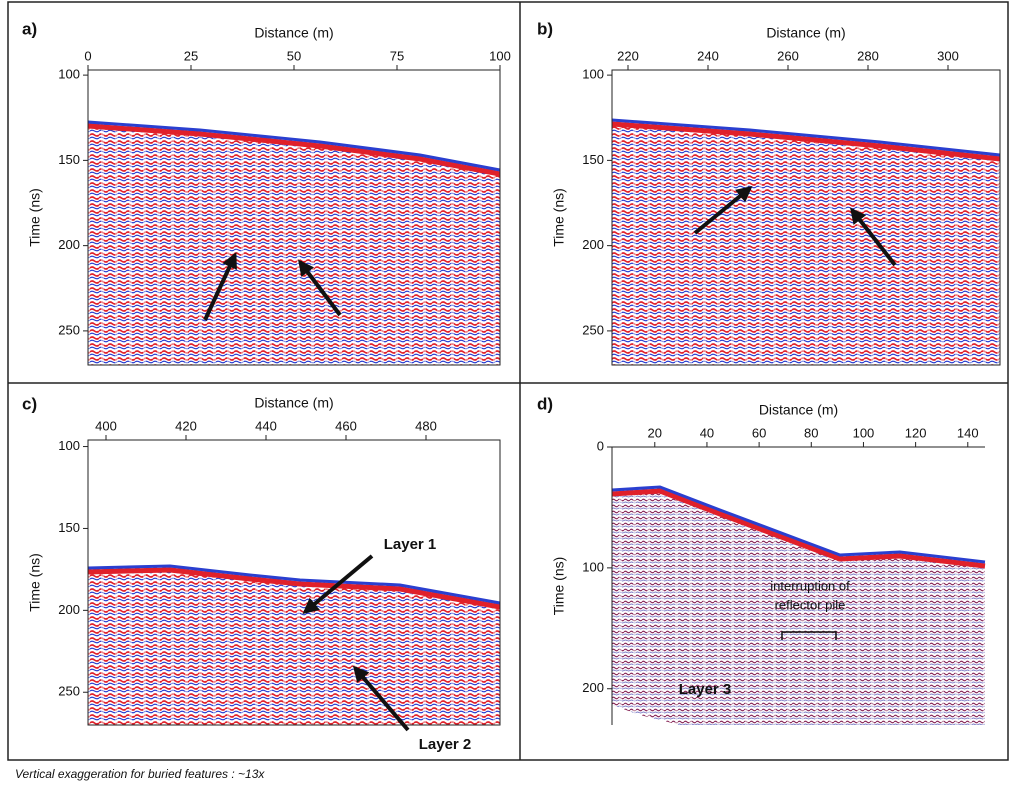 This screenshot has width=1014, height=787. I want to click on x-tick-label: 80, so click(811, 432).